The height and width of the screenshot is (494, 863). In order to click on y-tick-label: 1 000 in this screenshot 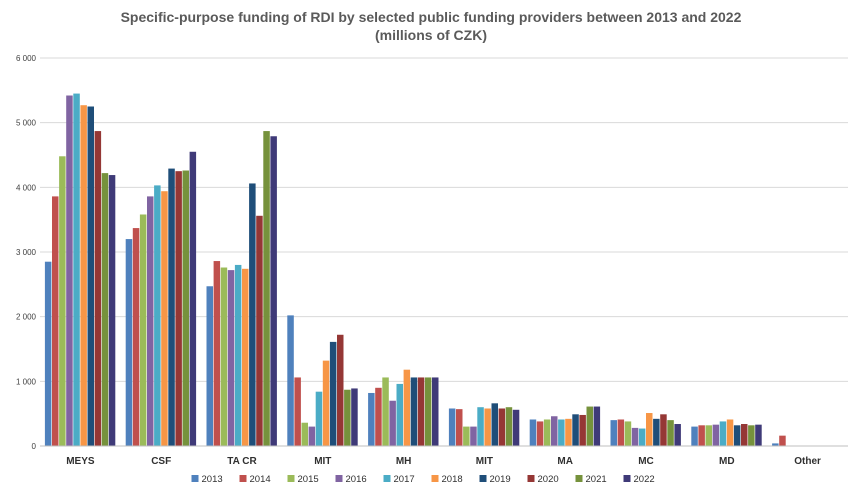, I will do `click(26, 381)`.